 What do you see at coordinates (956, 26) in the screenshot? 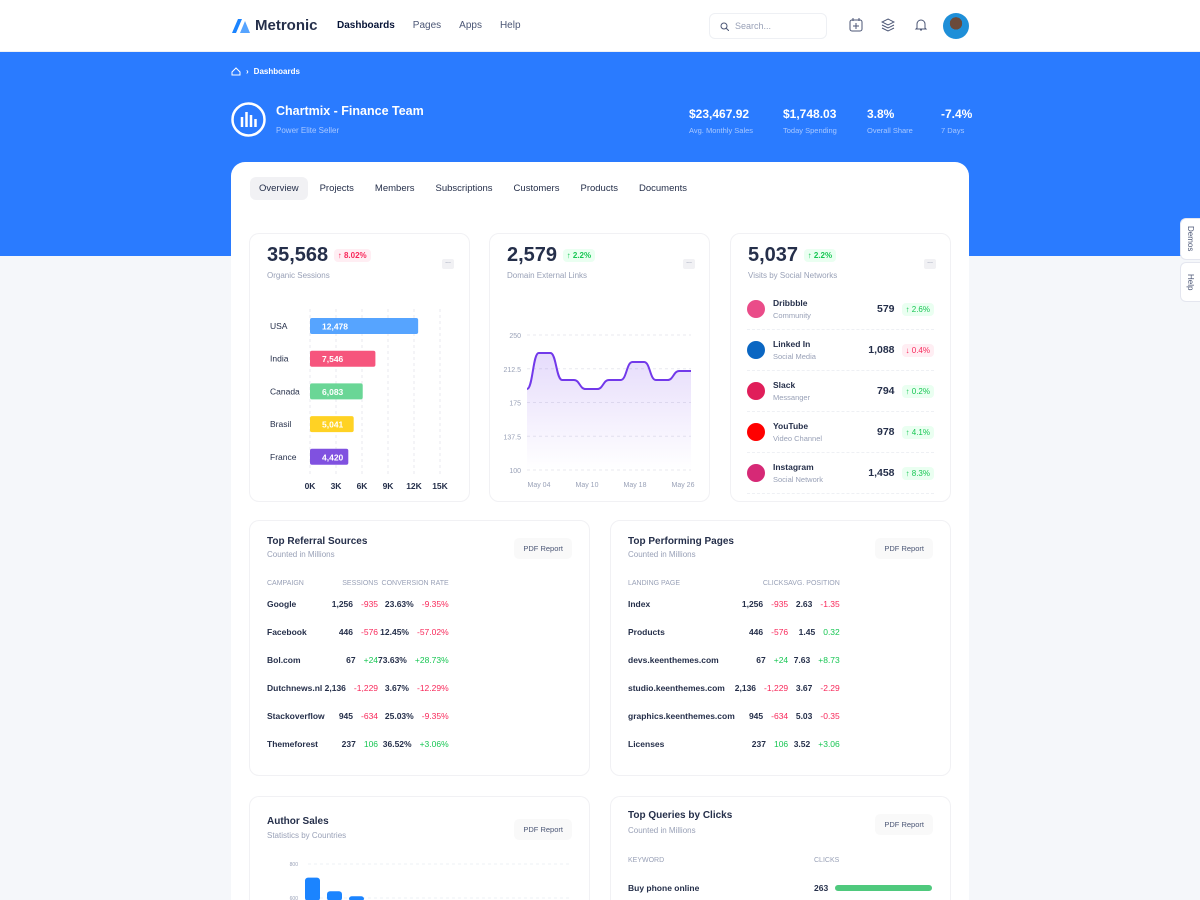
I see `user-avatar` at bounding box center [956, 26].